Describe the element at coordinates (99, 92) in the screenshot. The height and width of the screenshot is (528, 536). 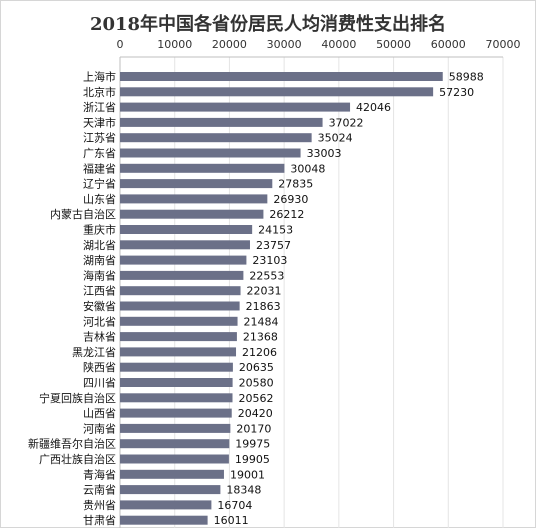
I see `category-label: 北京市` at that location.